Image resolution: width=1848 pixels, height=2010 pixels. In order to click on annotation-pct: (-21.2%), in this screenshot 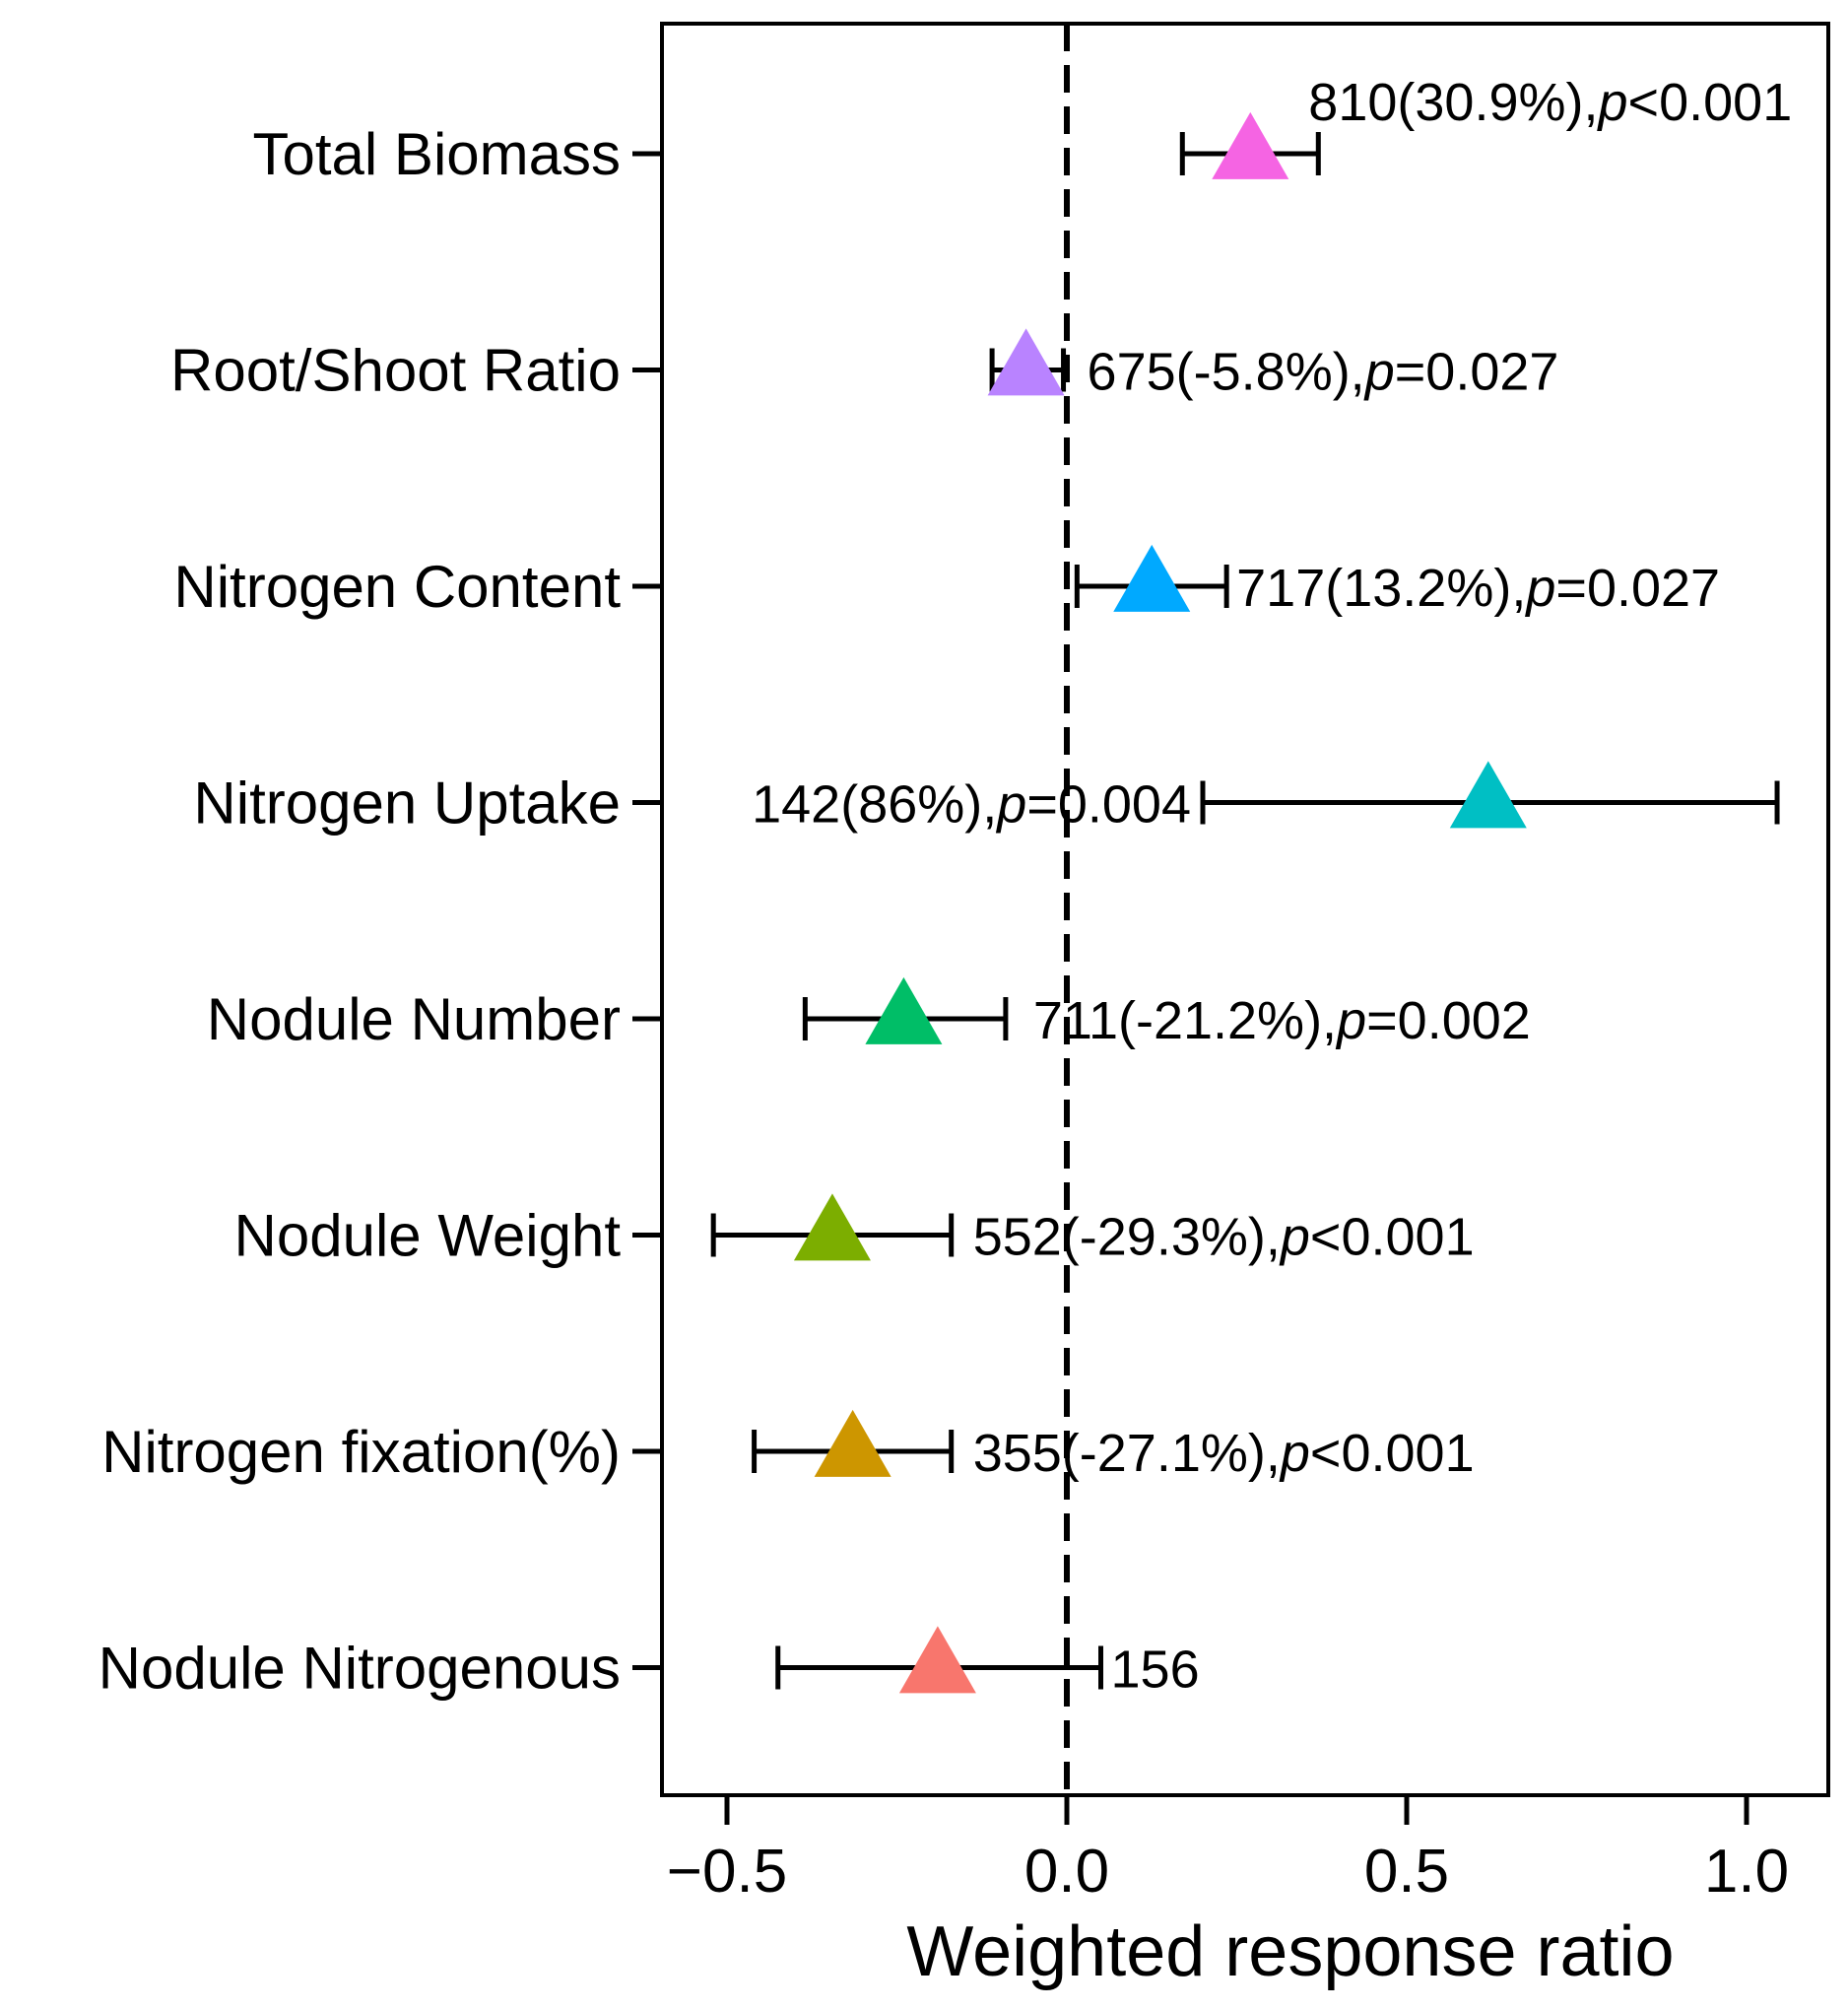, I will do `click(1227, 1021)`.